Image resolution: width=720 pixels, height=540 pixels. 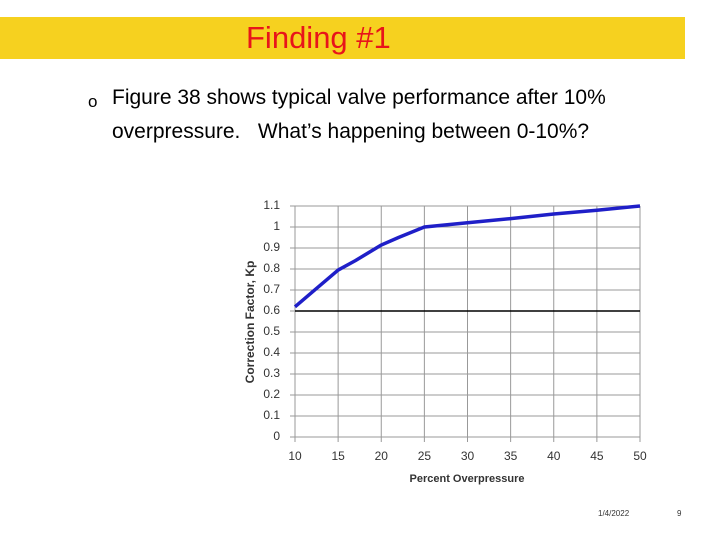 What do you see at coordinates (271, 331) in the screenshot?
I see `y-tick-label: 0.5` at bounding box center [271, 331].